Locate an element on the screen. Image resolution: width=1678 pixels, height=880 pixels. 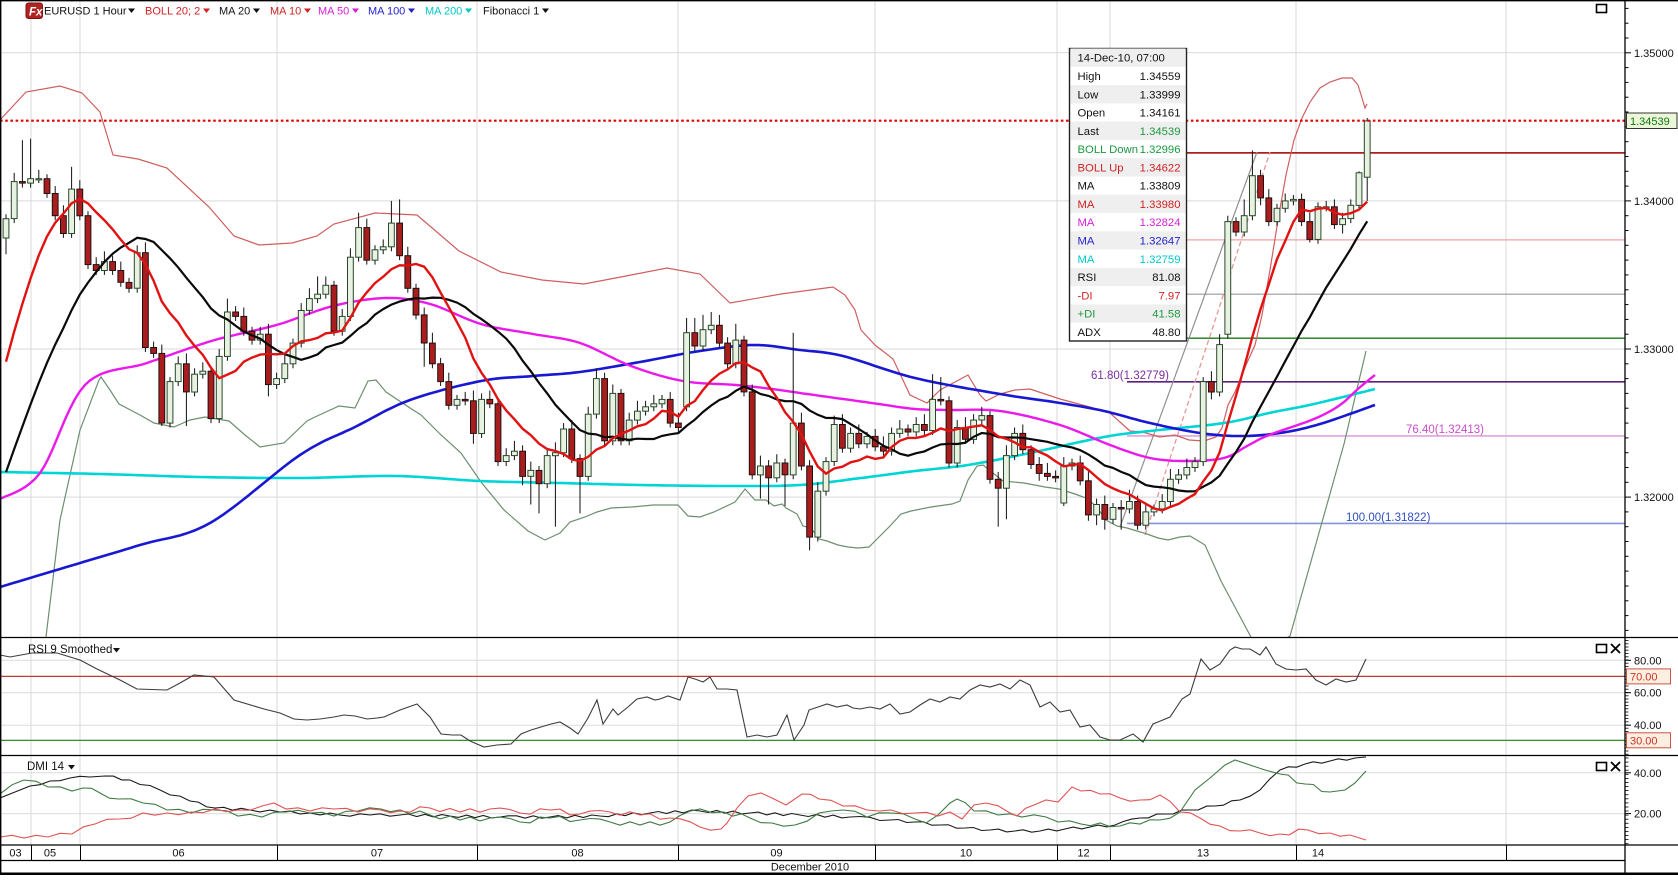
svg-text: 80.00 is located at coordinates (1648, 661).